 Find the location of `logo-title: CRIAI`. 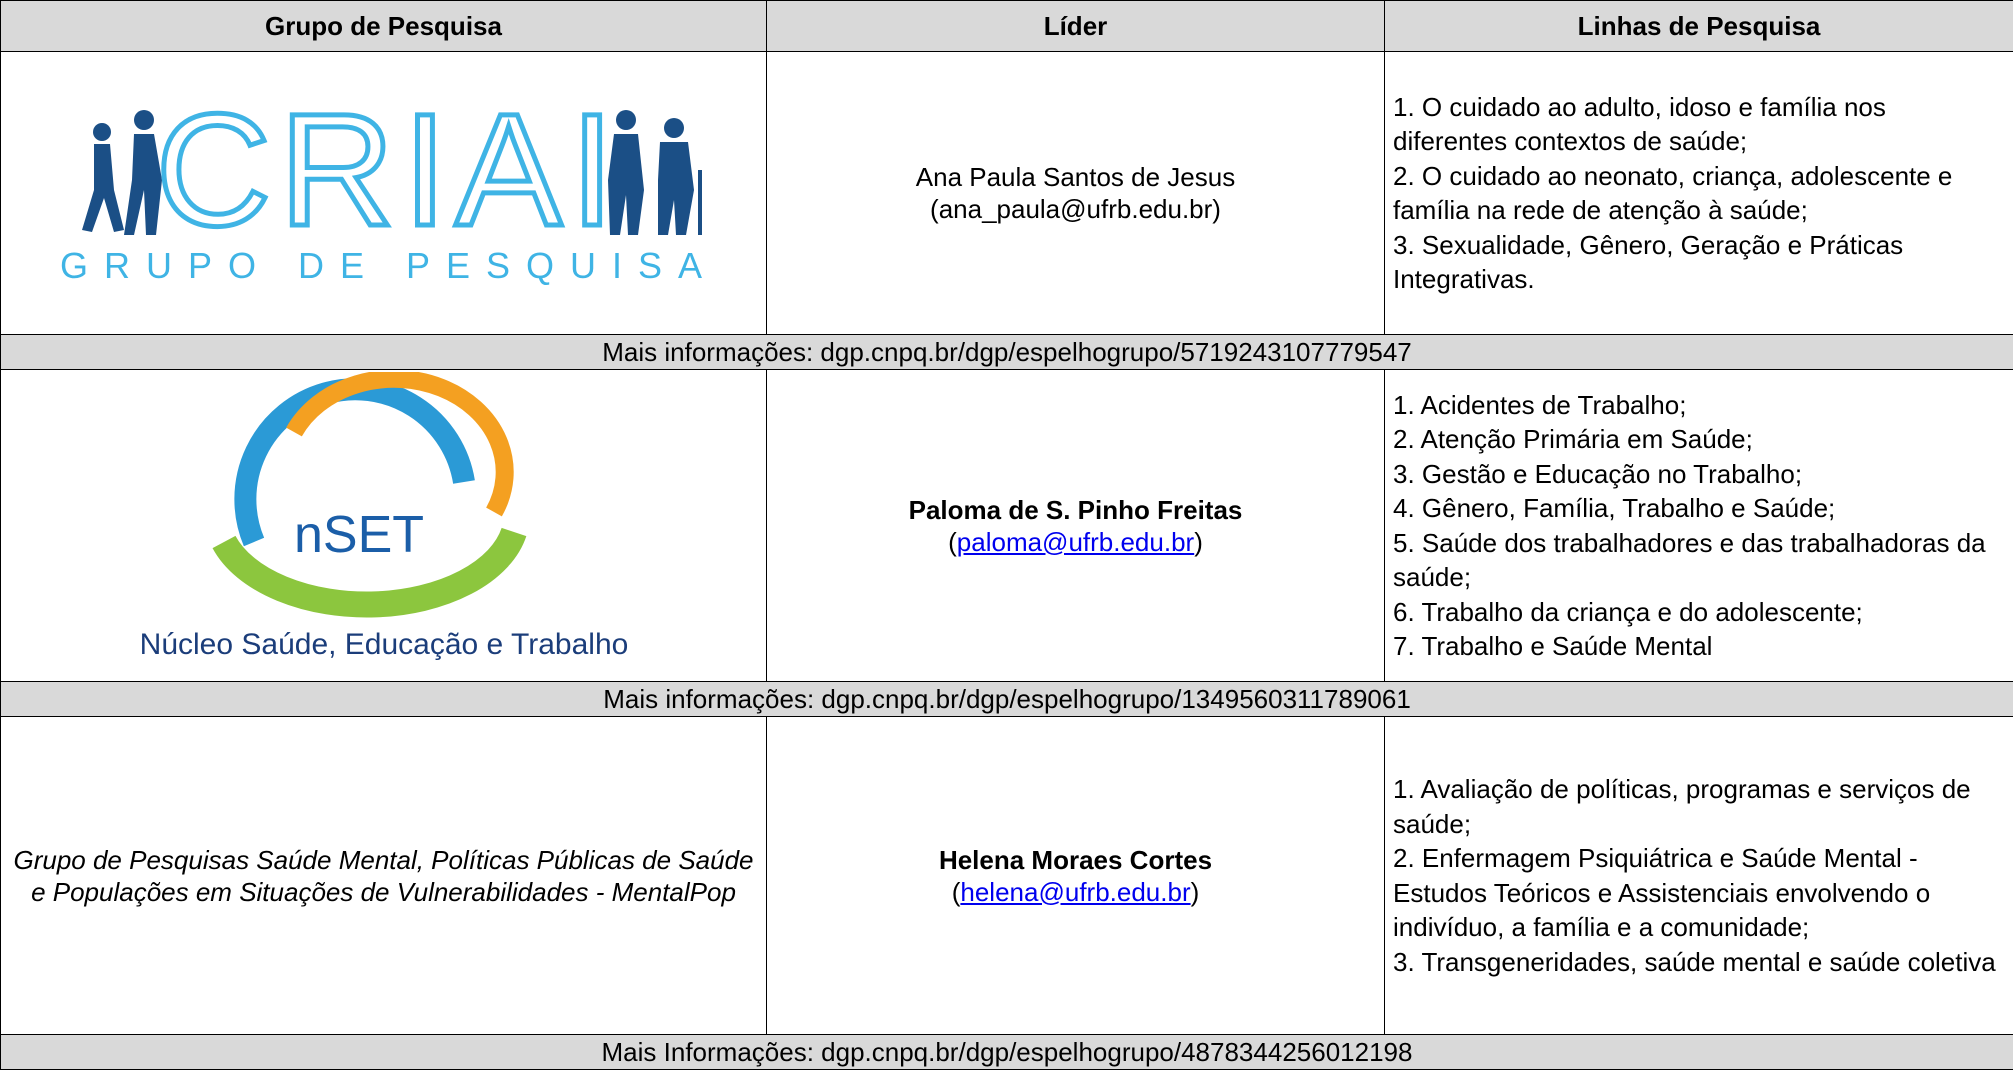

logo-title: CRIAI is located at coordinates (388, 169).